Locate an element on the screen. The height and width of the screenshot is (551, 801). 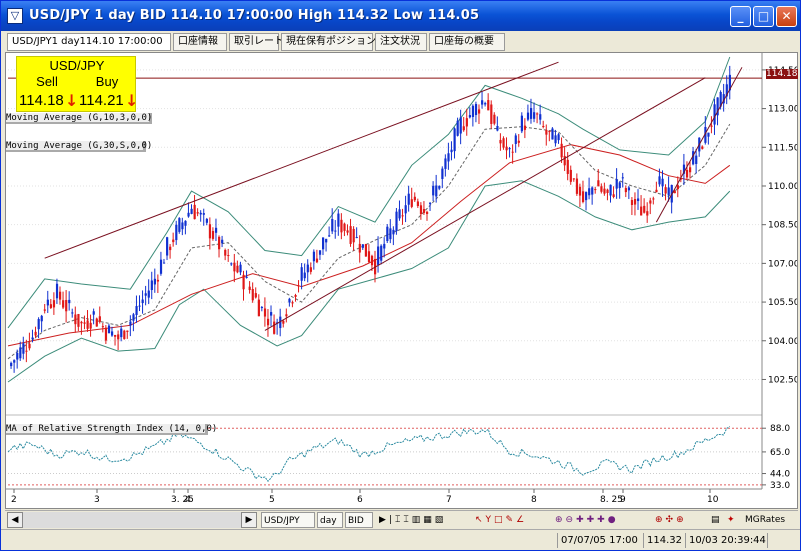
zoom-tools: ⊕⊖✚✚✚● is located at coordinates (587, 520).